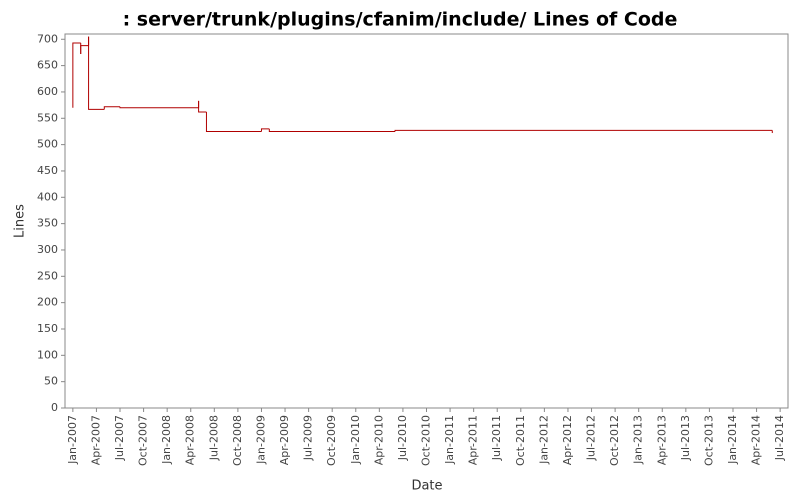  What do you see at coordinates (378, 440) in the screenshot?
I see `x-tick-label: Apr-2010` at bounding box center [378, 440].